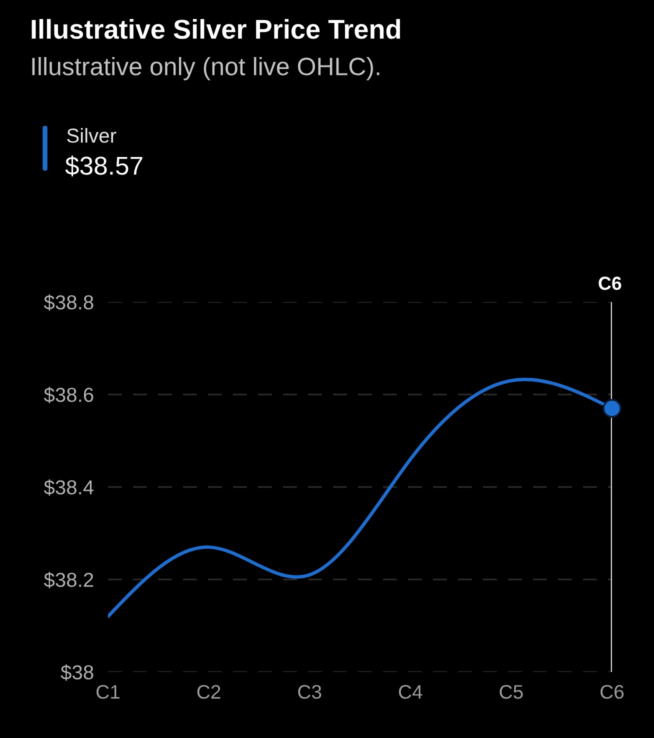  I want to click on ref-line-label: C6, so click(610, 283).